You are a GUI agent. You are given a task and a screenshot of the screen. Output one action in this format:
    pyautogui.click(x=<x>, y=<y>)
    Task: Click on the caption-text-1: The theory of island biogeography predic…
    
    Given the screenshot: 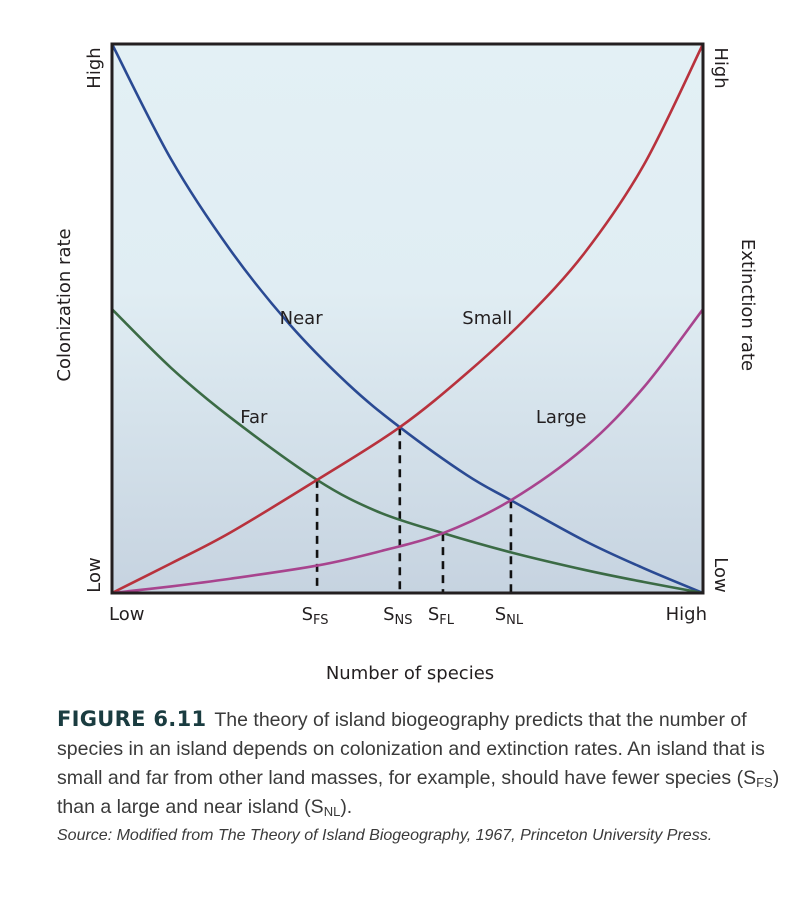 What is the action you would take?
    pyautogui.click(x=411, y=749)
    